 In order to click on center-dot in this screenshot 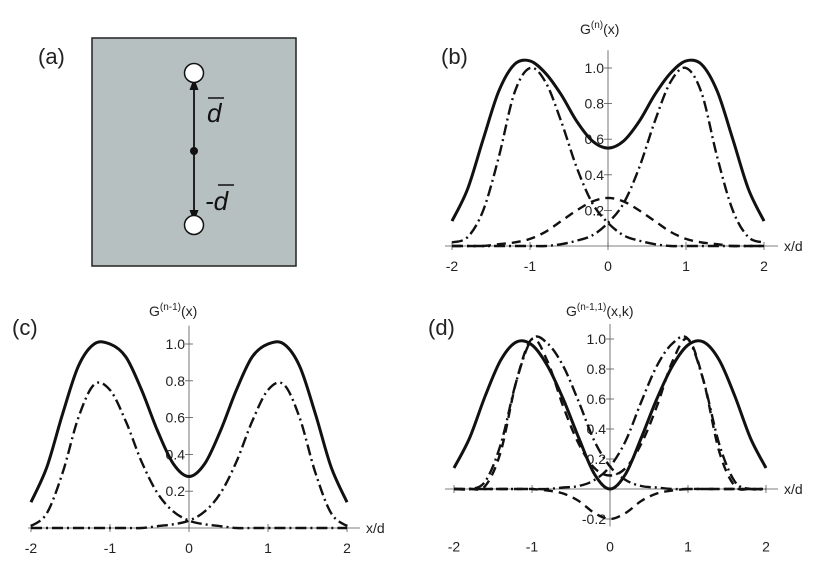, I will do `click(194, 151)`.